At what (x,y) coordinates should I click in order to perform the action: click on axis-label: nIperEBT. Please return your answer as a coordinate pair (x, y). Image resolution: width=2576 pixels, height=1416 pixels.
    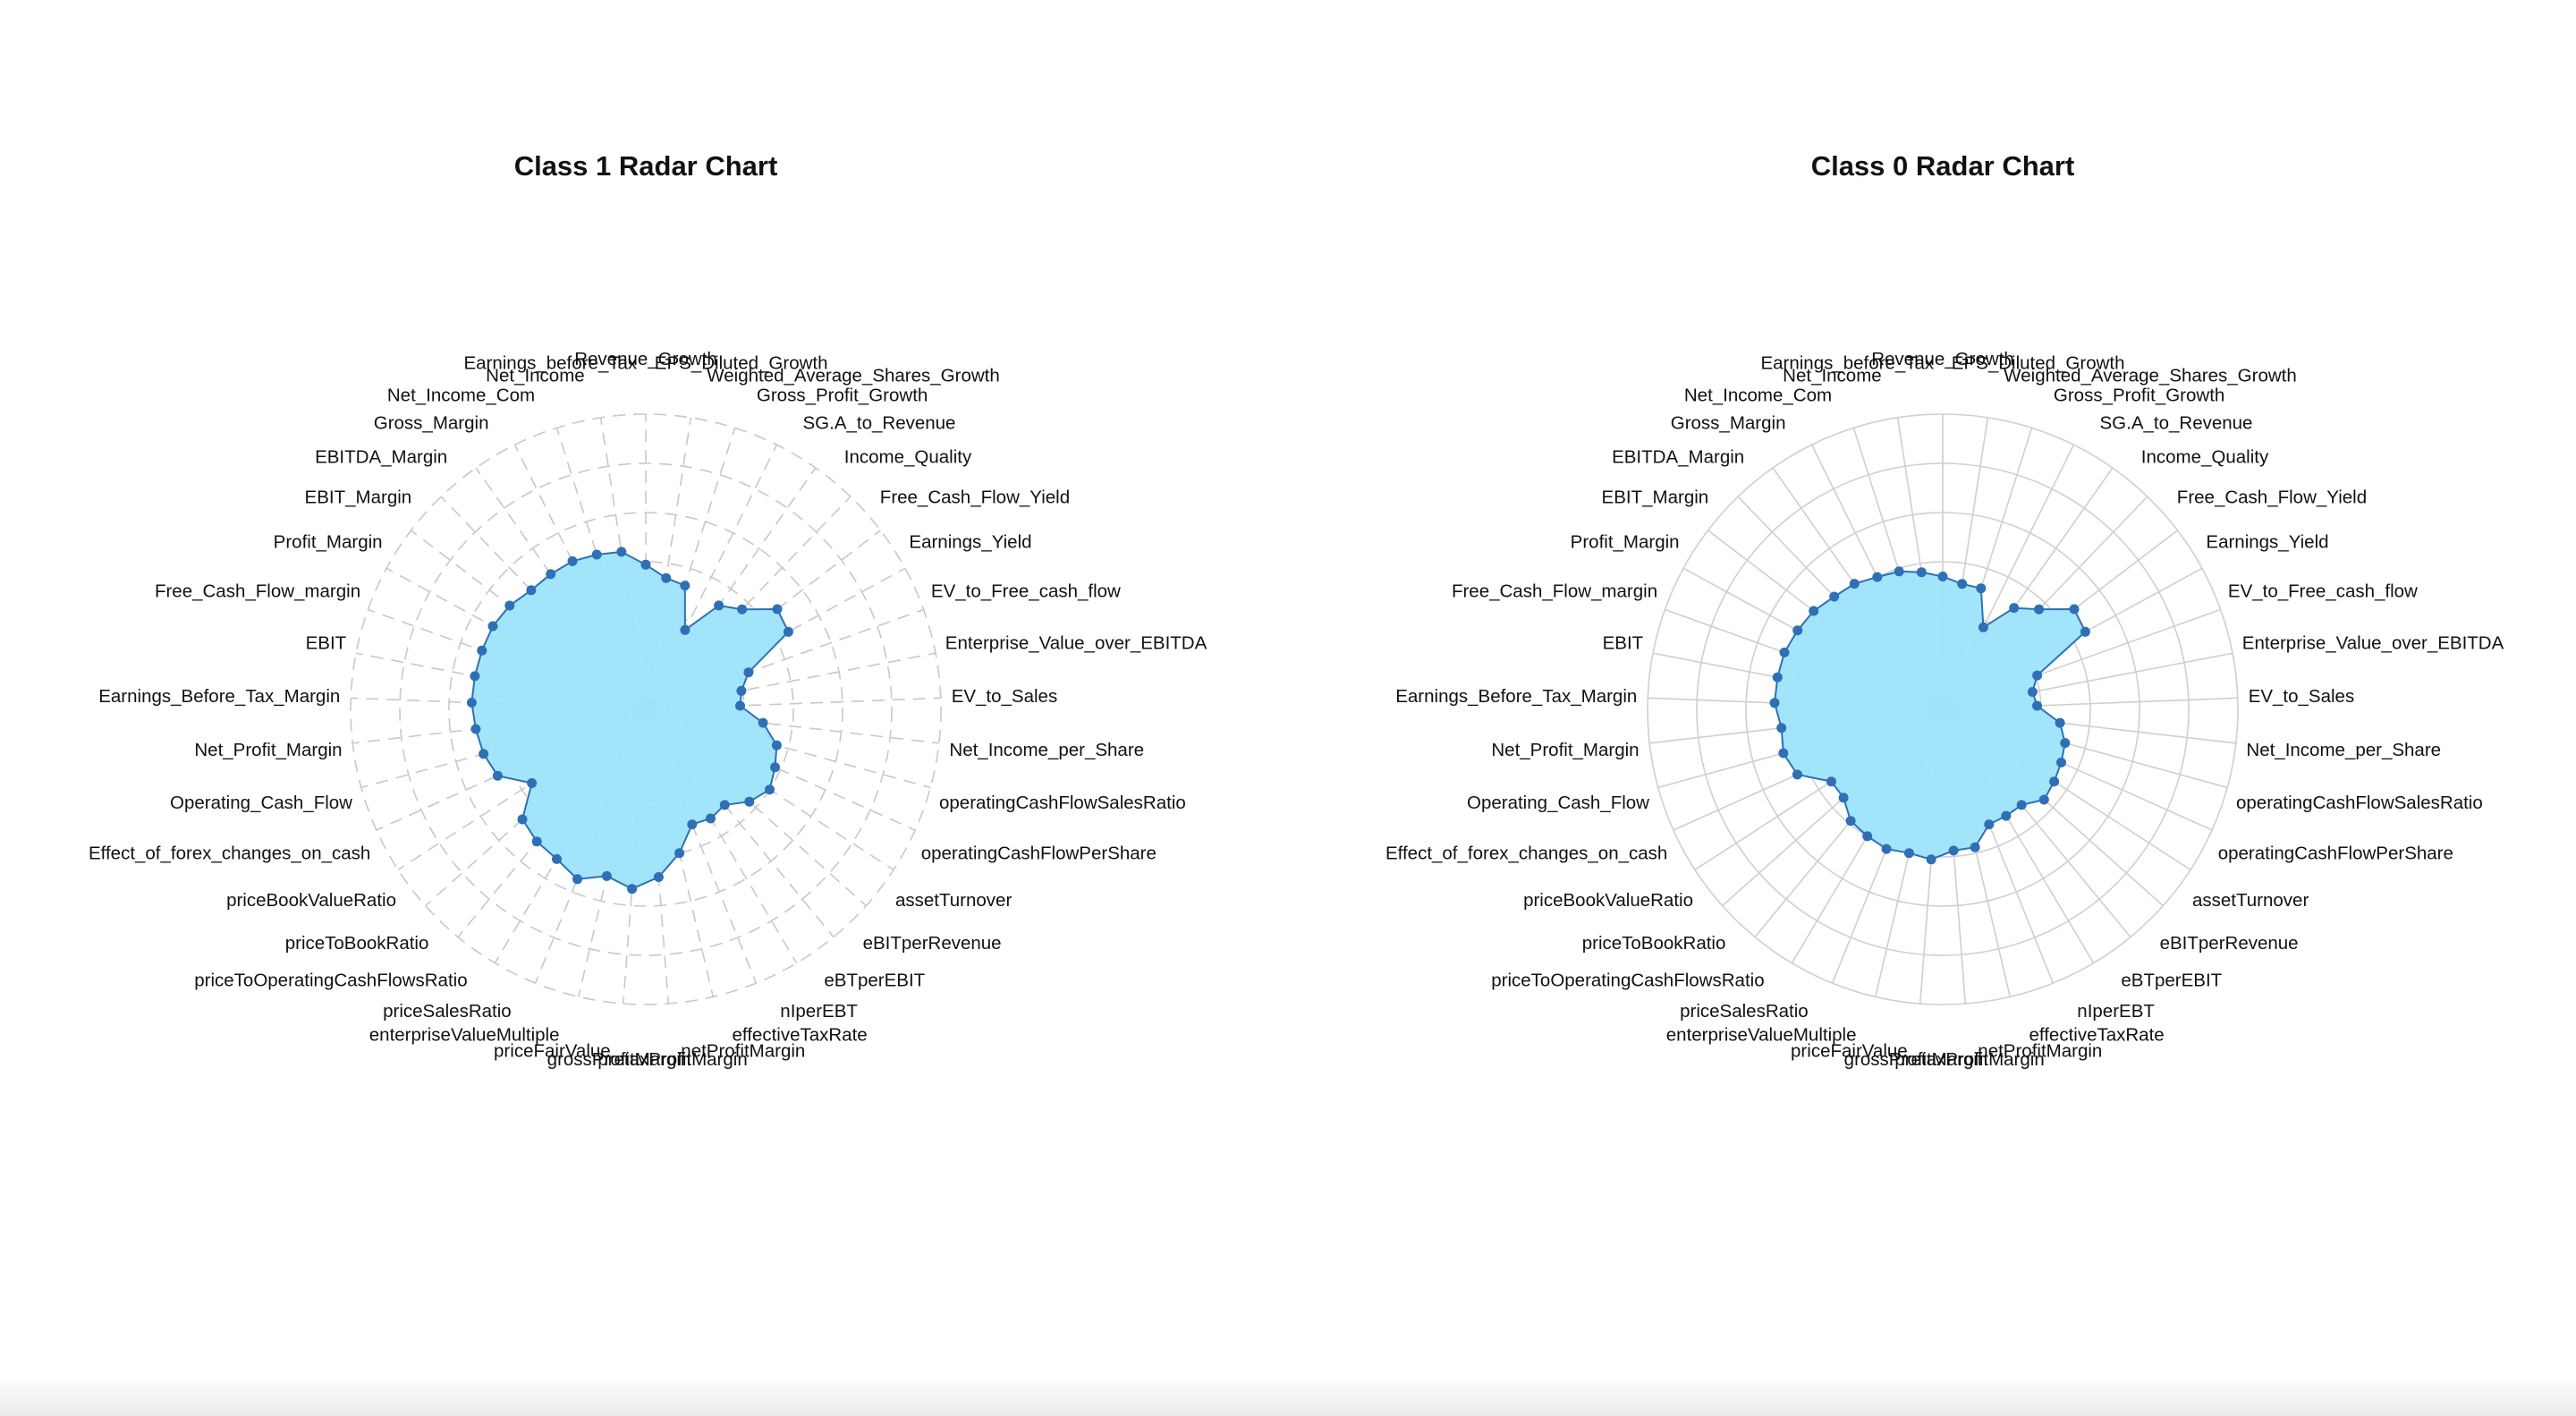
    Looking at the image, I should click on (2116, 1012).